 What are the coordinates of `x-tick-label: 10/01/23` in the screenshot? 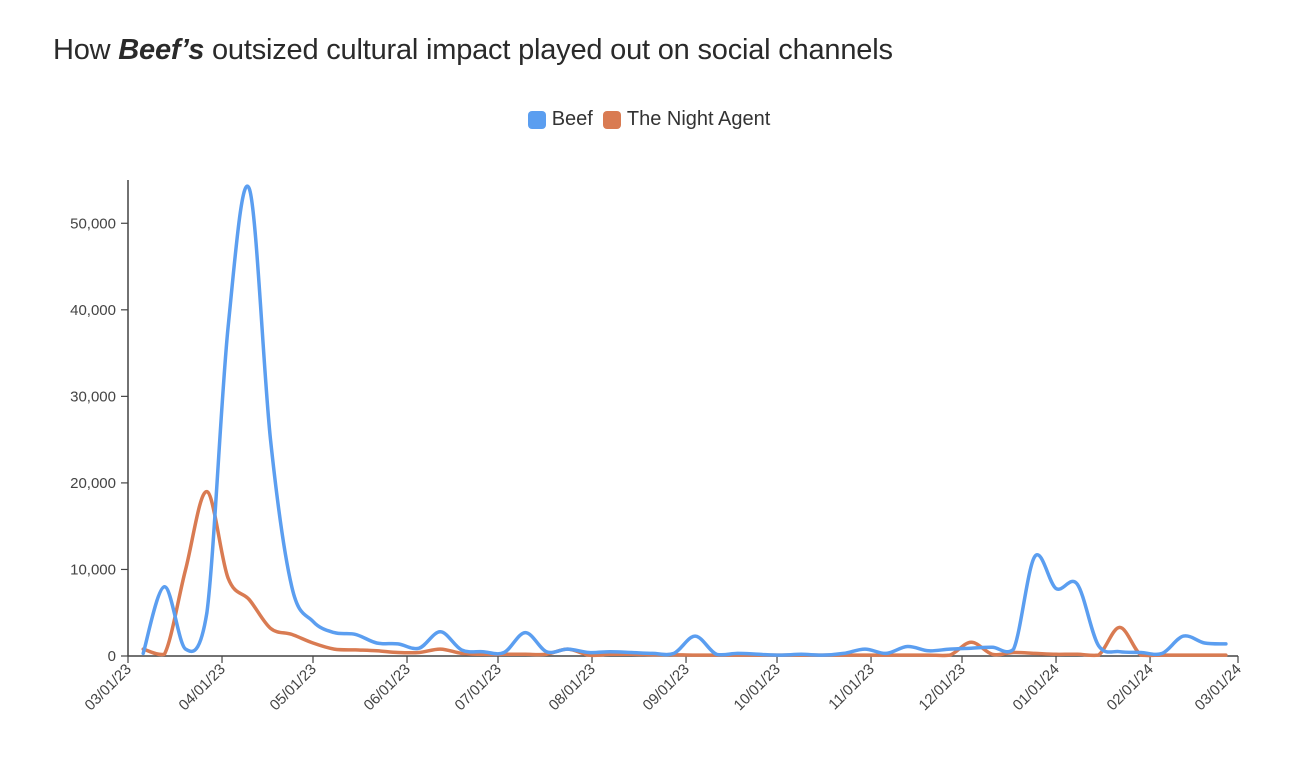 It's located at (757, 687).